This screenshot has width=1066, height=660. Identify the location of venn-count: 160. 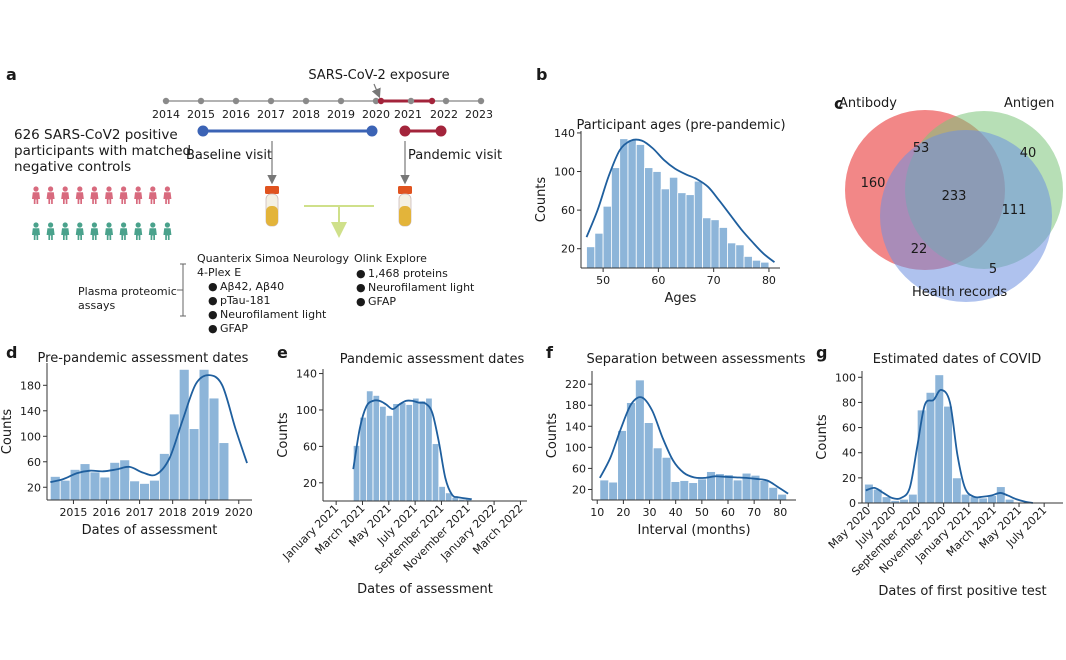
(873, 183).